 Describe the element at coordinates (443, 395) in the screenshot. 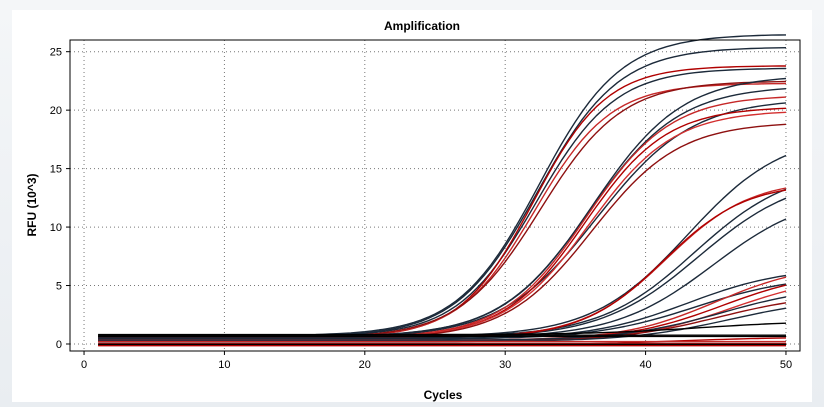

I see `x-axis-label: Cycles` at that location.